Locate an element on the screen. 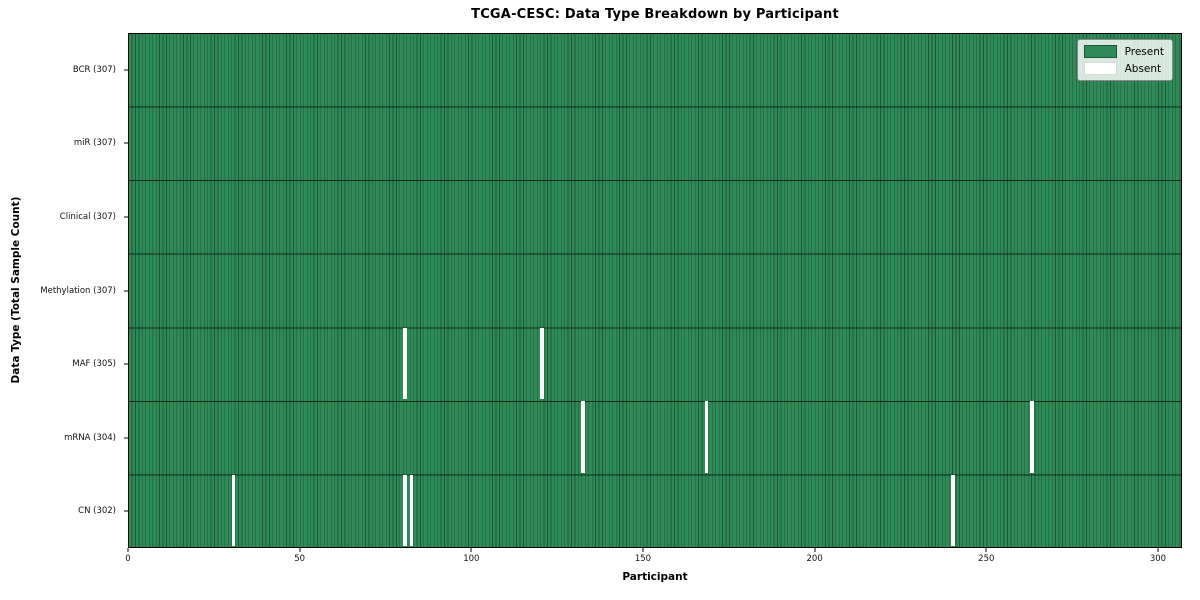 This screenshot has width=1200, height=600. legend-item-present: Present is located at coordinates (1123, 51).